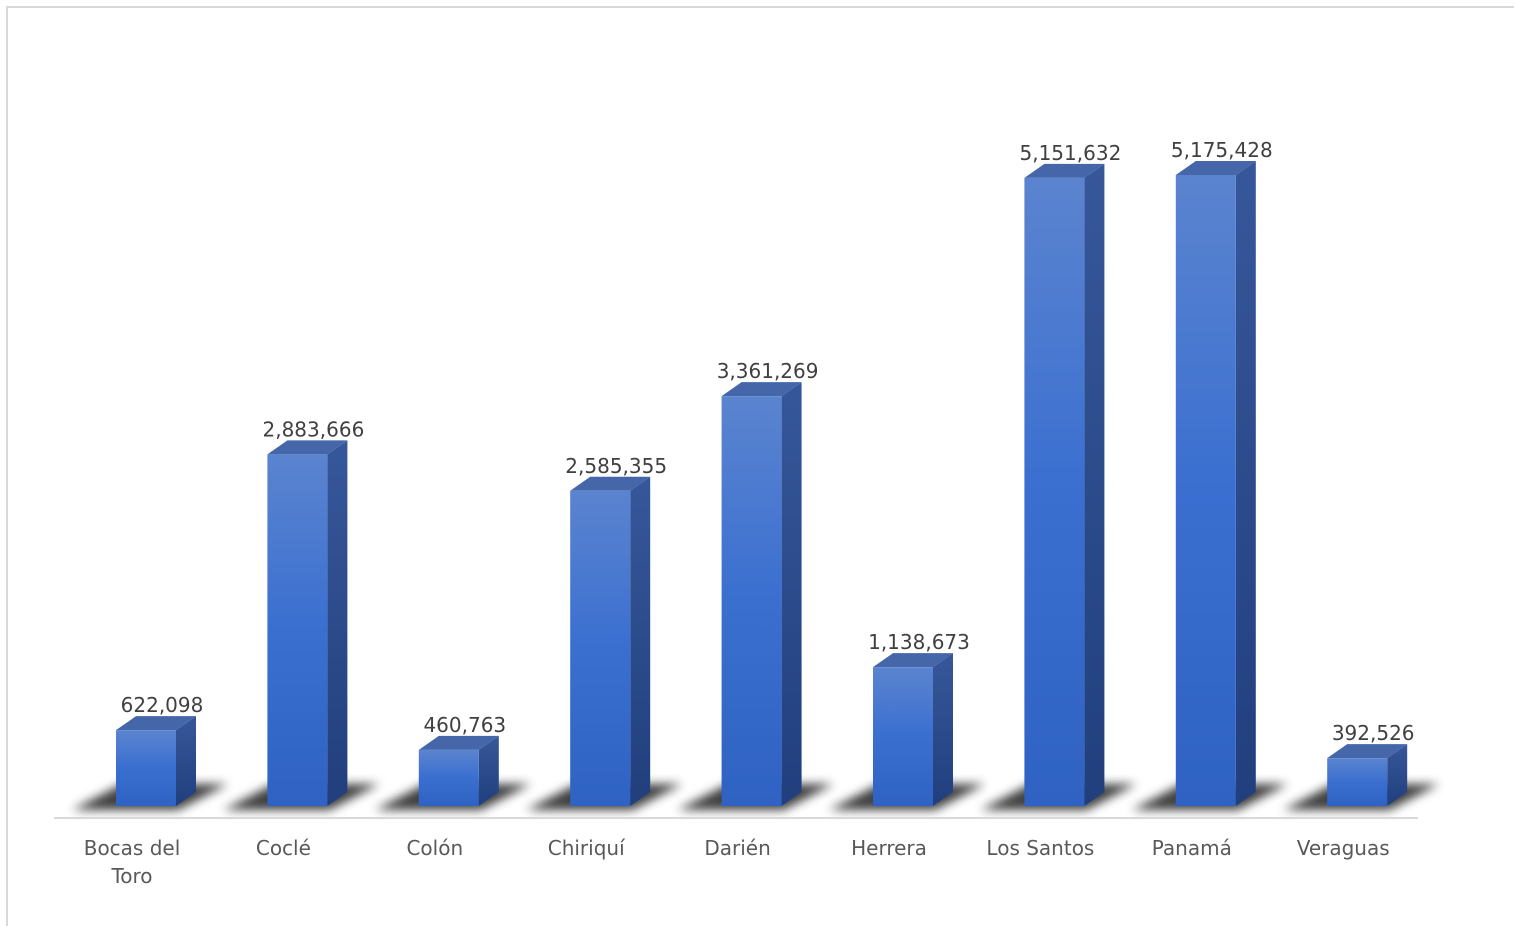 This screenshot has height=926, width=1514. What do you see at coordinates (587, 848) in the screenshot?
I see `tick-label: Chiriquí` at bounding box center [587, 848].